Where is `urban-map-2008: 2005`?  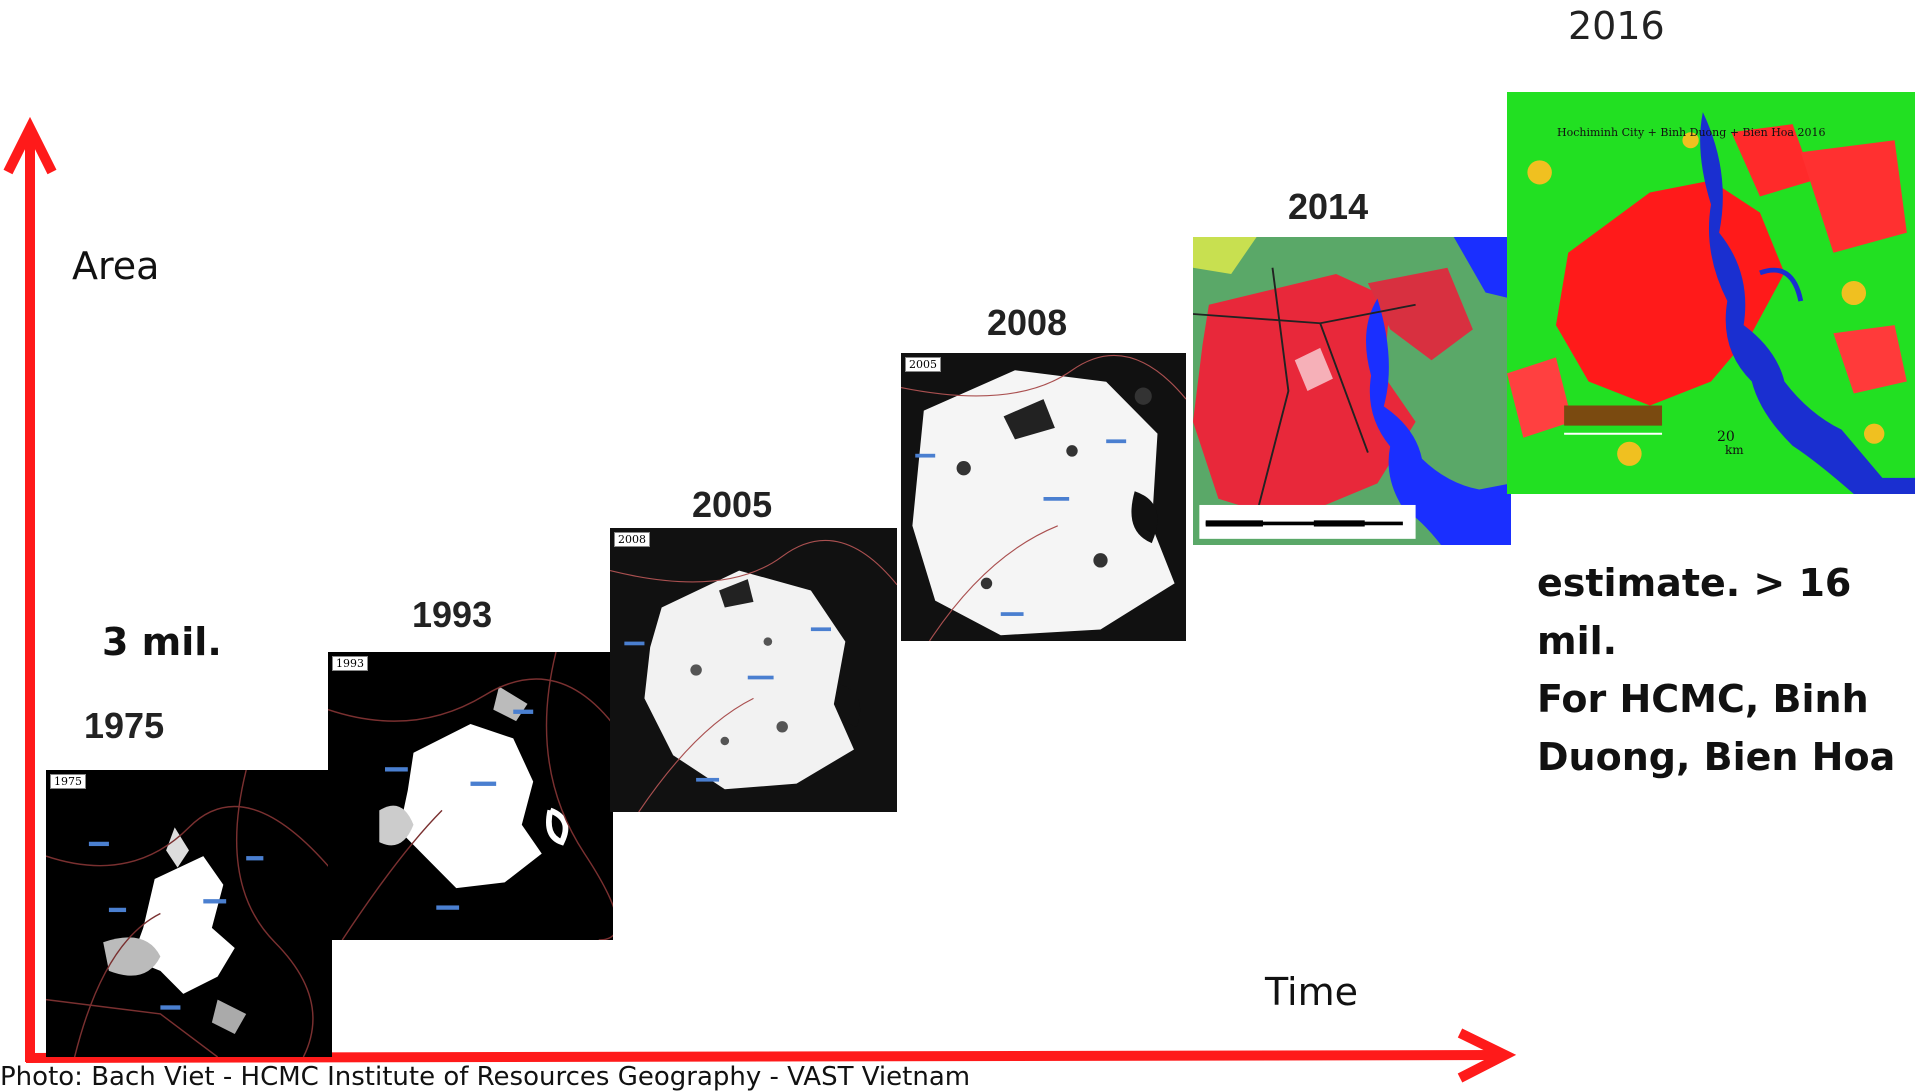 urban-map-2008: 2005 is located at coordinates (1043, 497).